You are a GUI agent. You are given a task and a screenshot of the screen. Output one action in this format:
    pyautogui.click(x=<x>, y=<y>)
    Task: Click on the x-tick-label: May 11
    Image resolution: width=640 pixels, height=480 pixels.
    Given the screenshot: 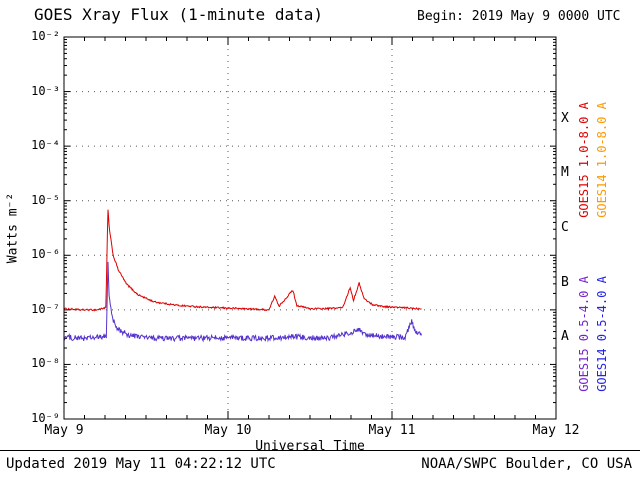 What is the action you would take?
    pyautogui.click(x=392, y=430)
    